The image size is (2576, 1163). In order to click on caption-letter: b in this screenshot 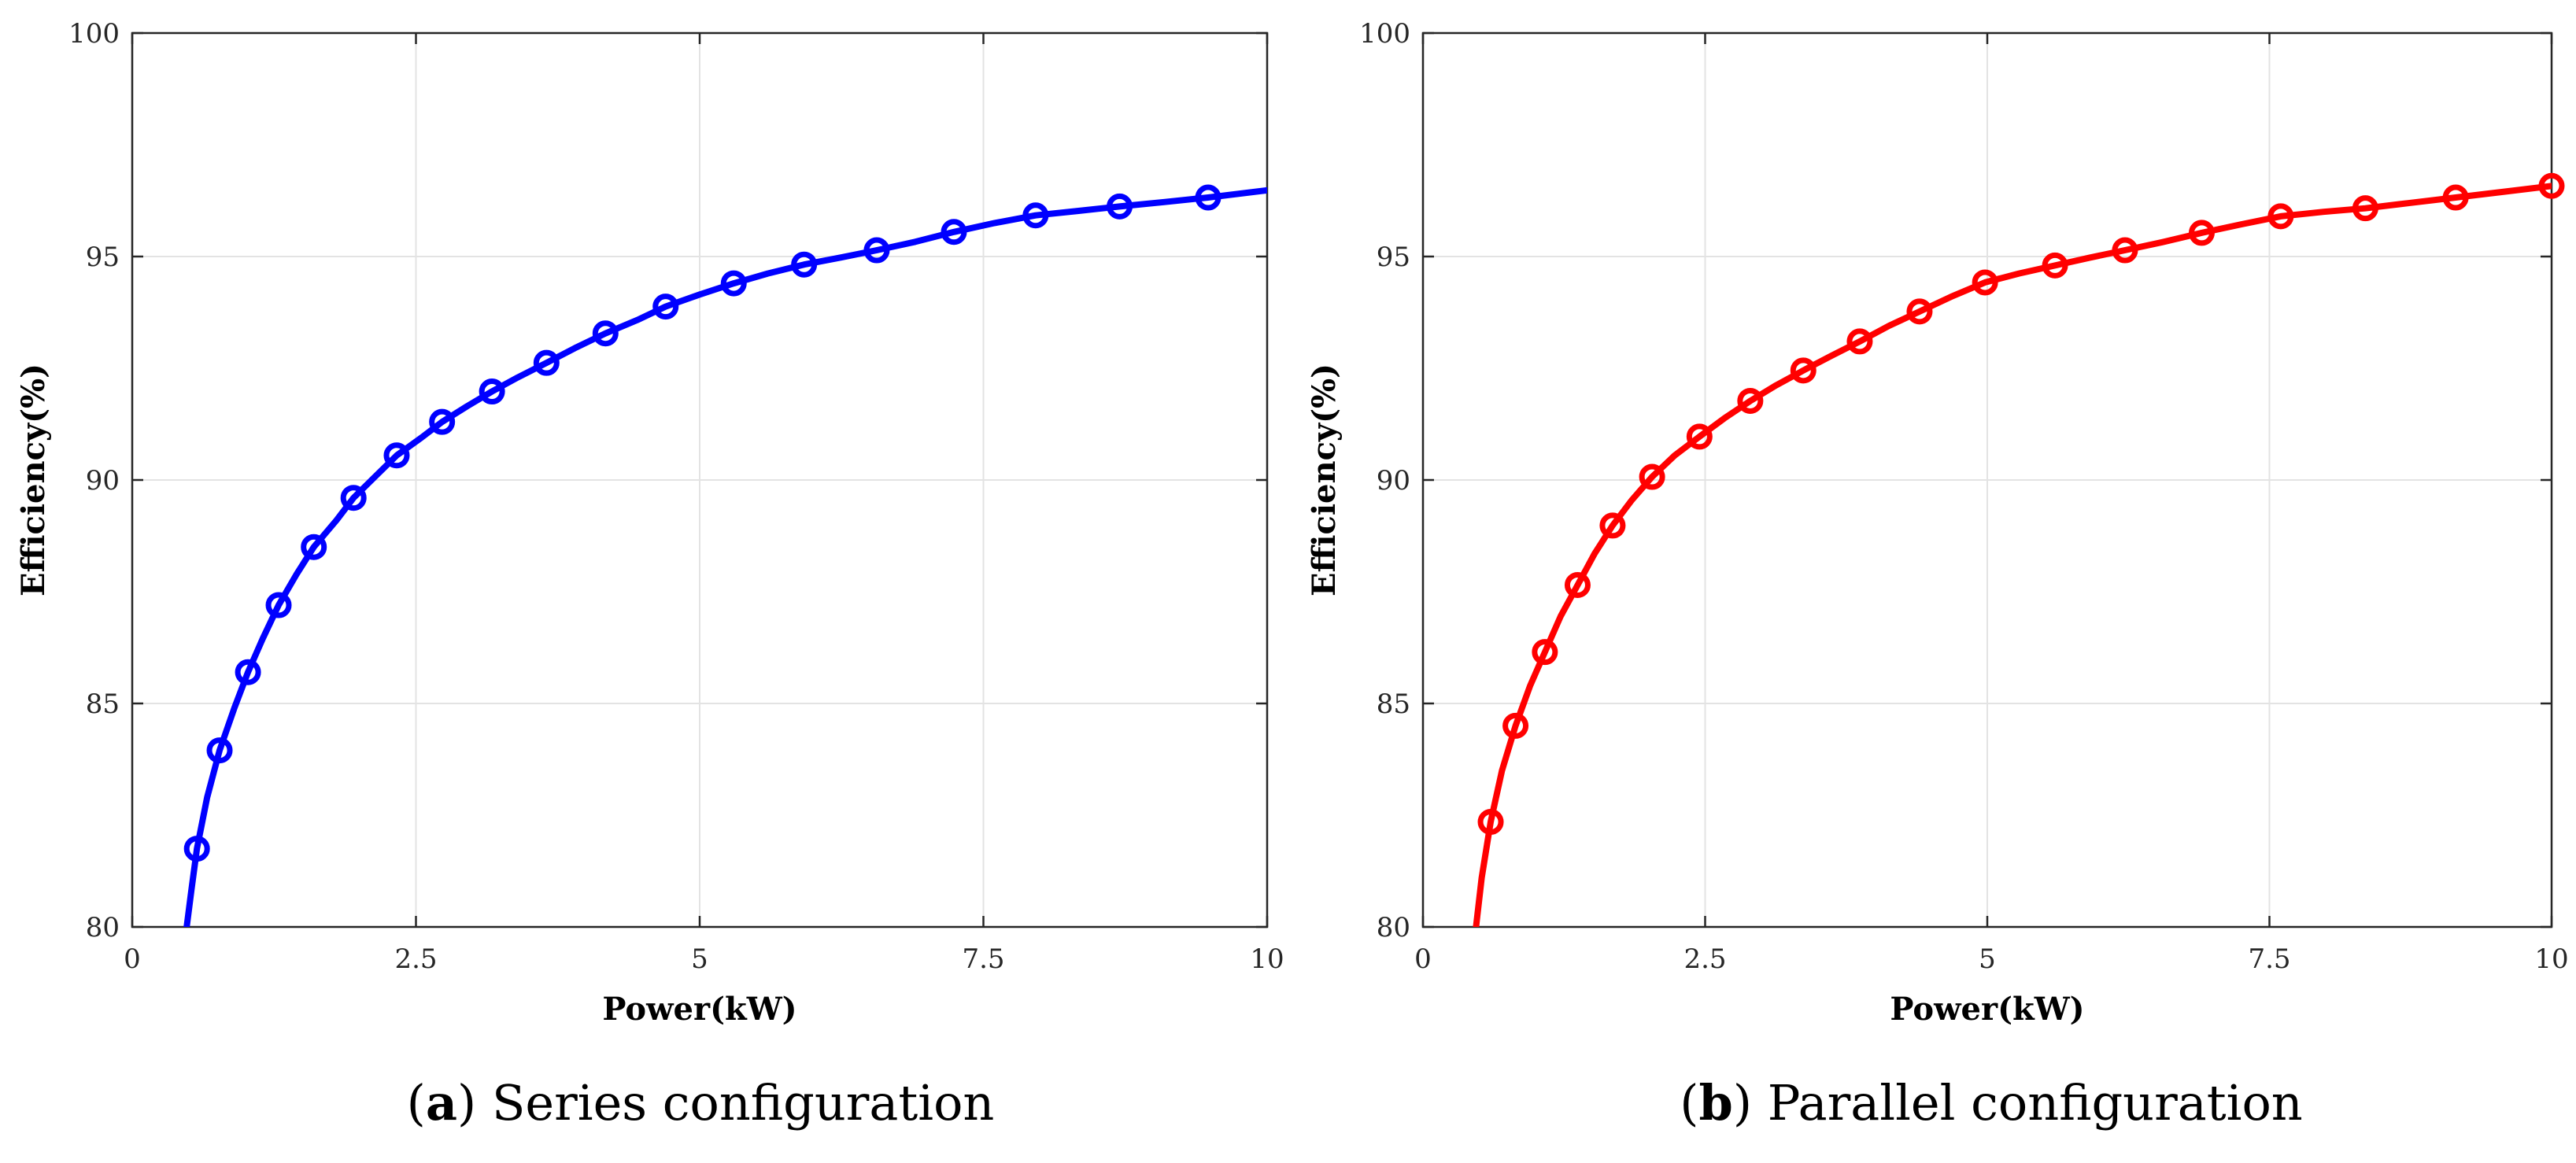, I will do `click(1715, 1103)`.